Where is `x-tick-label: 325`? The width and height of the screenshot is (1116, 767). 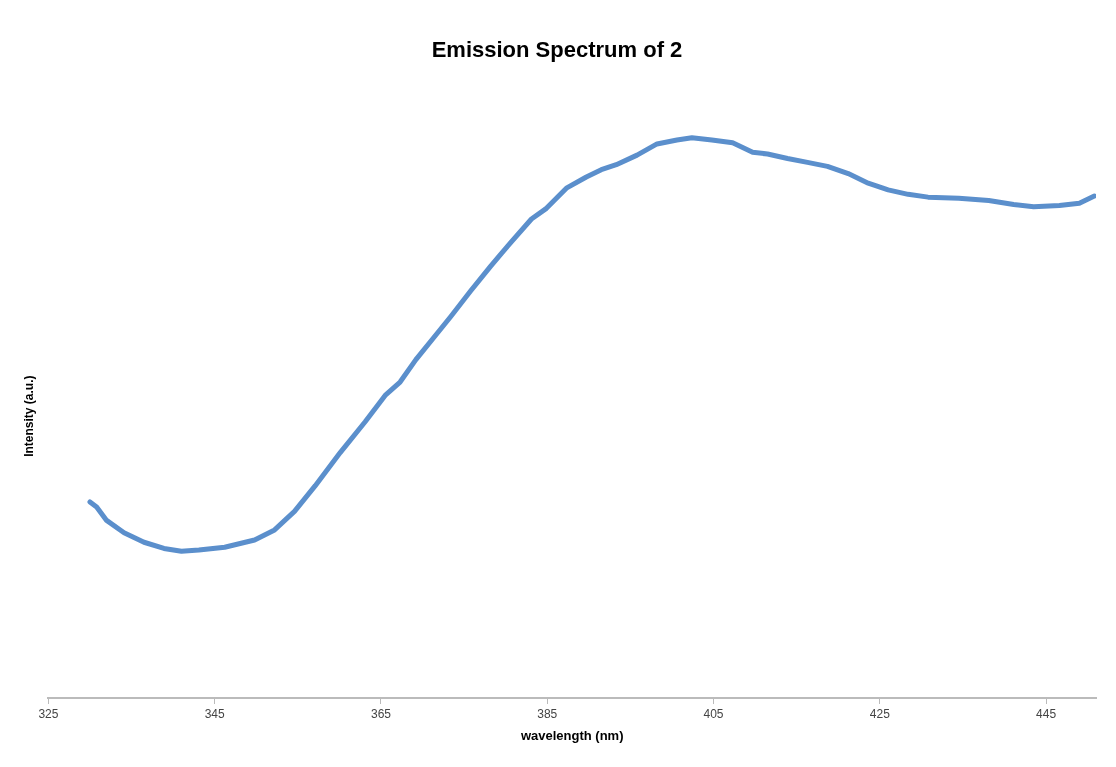
x-tick-label: 325 is located at coordinates (48, 713).